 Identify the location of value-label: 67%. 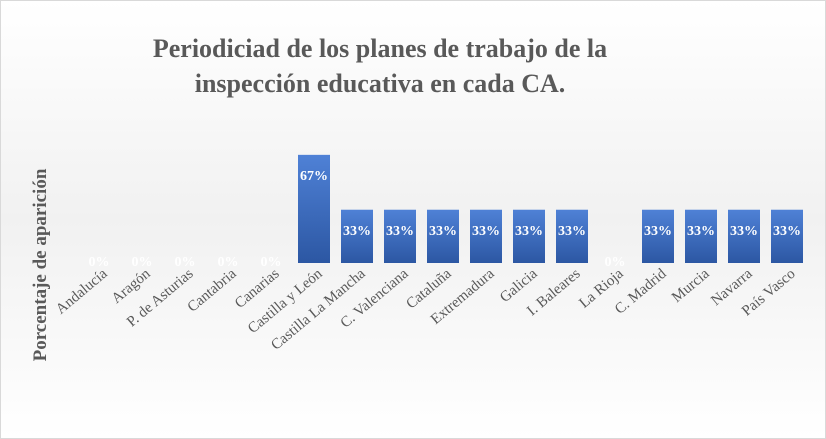
(314, 176).